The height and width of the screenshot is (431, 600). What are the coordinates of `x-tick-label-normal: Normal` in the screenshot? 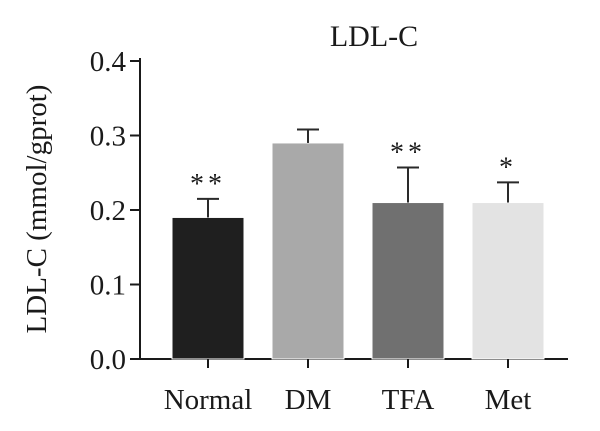 It's located at (208, 400).